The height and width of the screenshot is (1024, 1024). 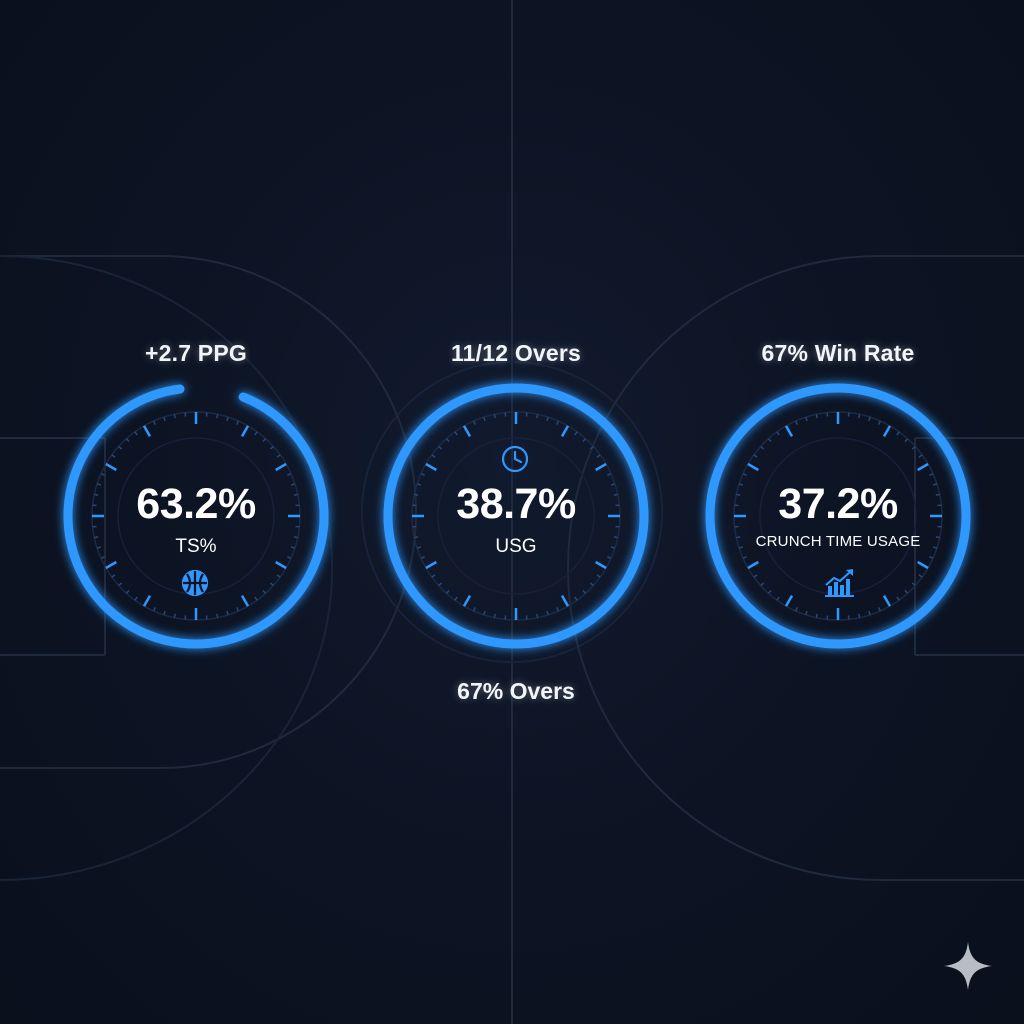 I want to click on gauge-inner-circle, so click(x=516, y=516).